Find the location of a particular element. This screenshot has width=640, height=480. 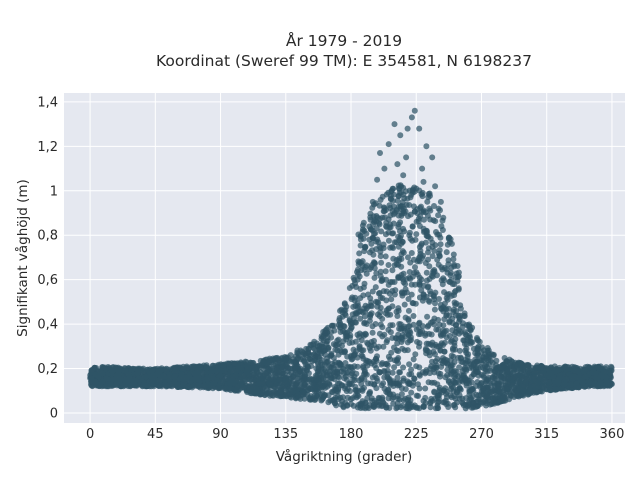

y-tick-label: 0,2 is located at coordinates (47, 369).